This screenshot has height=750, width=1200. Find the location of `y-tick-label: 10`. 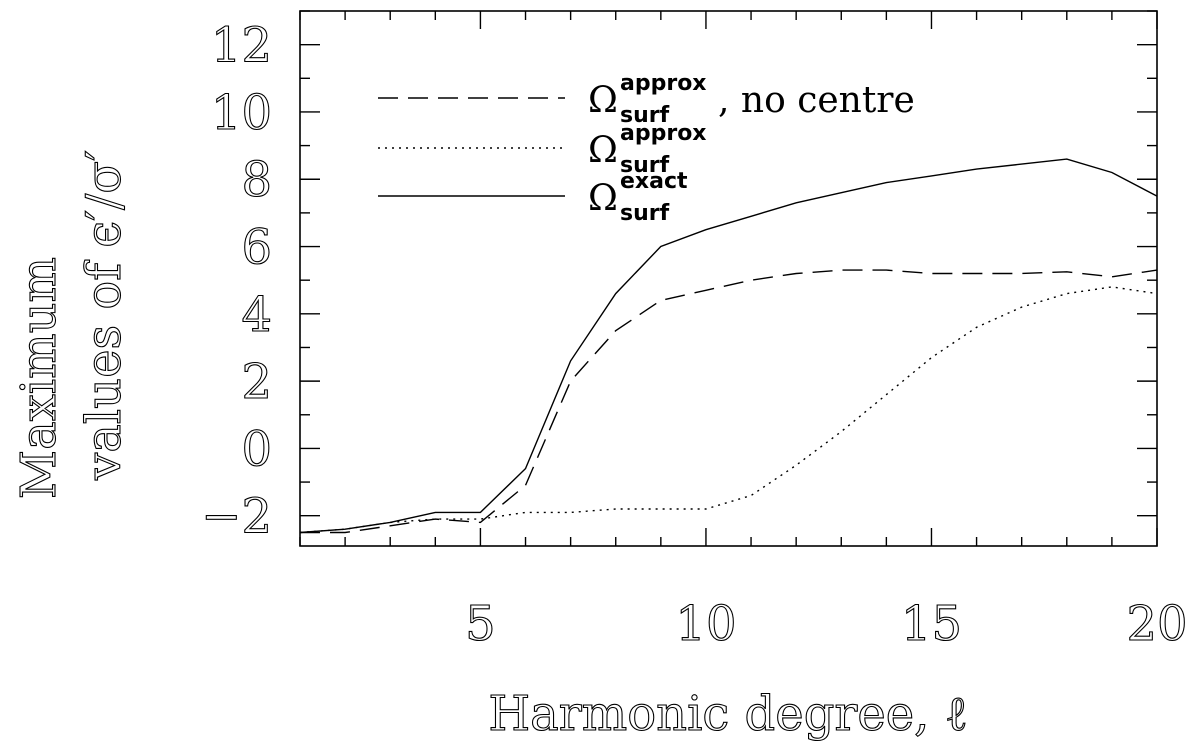

y-tick-label: 10 is located at coordinates (241, 113).